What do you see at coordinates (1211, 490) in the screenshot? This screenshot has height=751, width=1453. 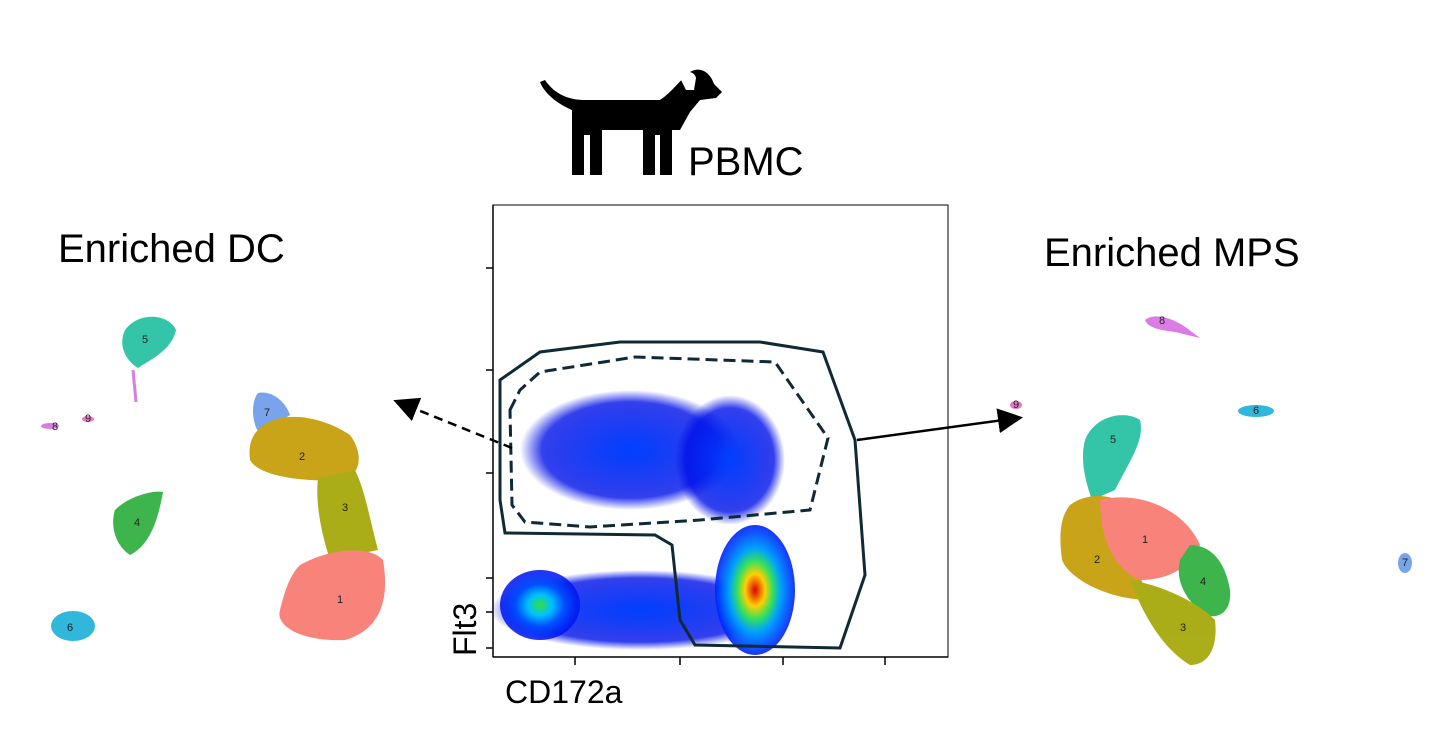 I see `right-umap` at bounding box center [1211, 490].